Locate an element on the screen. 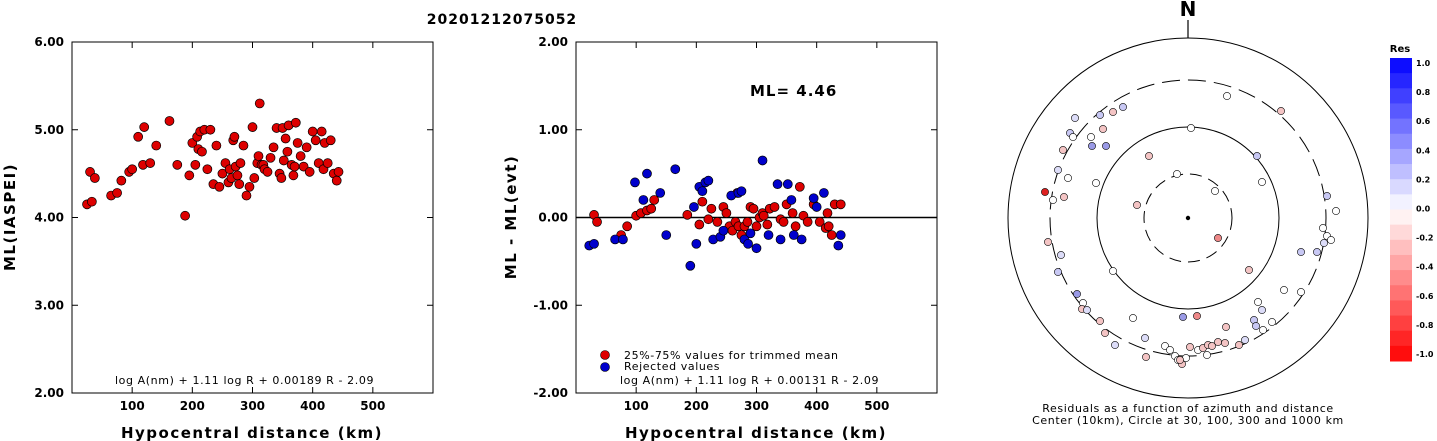  chart1-xtick-label: 200 is located at coordinates (192, 406).